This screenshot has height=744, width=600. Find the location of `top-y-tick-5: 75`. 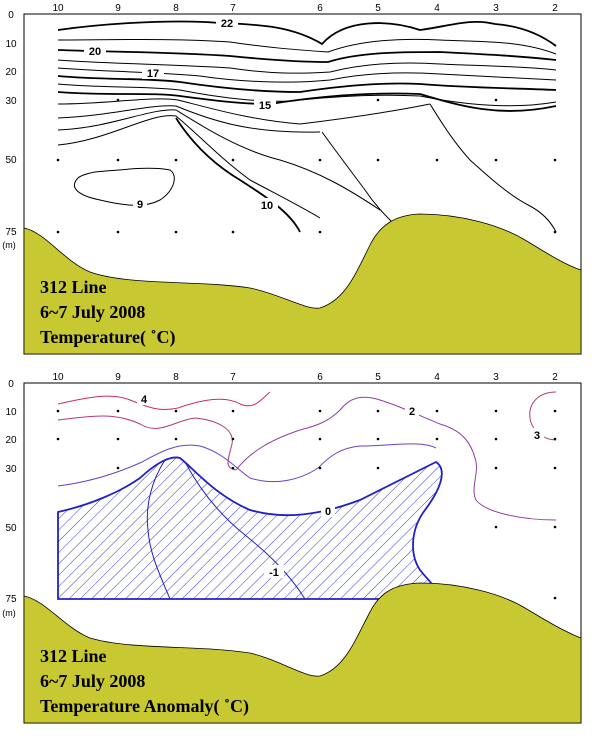

top-y-tick-5: 75 is located at coordinates (11, 232).